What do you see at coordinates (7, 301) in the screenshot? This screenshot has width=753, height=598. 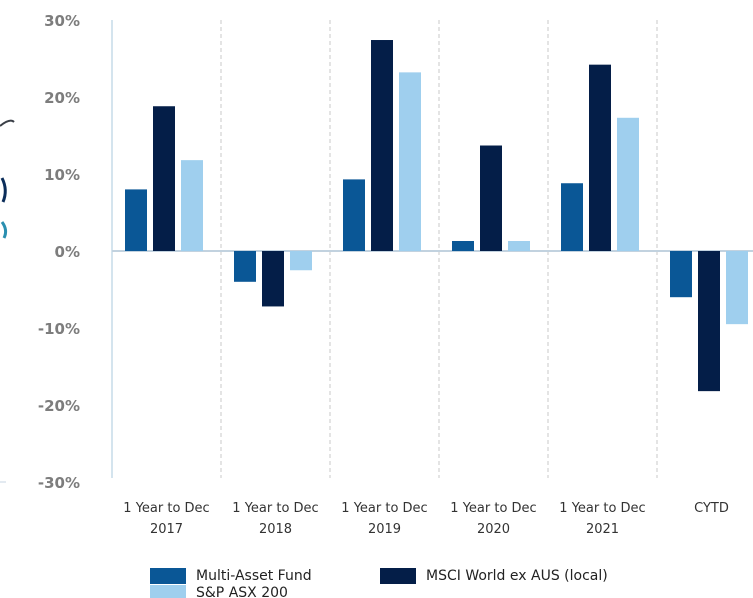 I see `decorative-ribbon` at bounding box center [7, 301].